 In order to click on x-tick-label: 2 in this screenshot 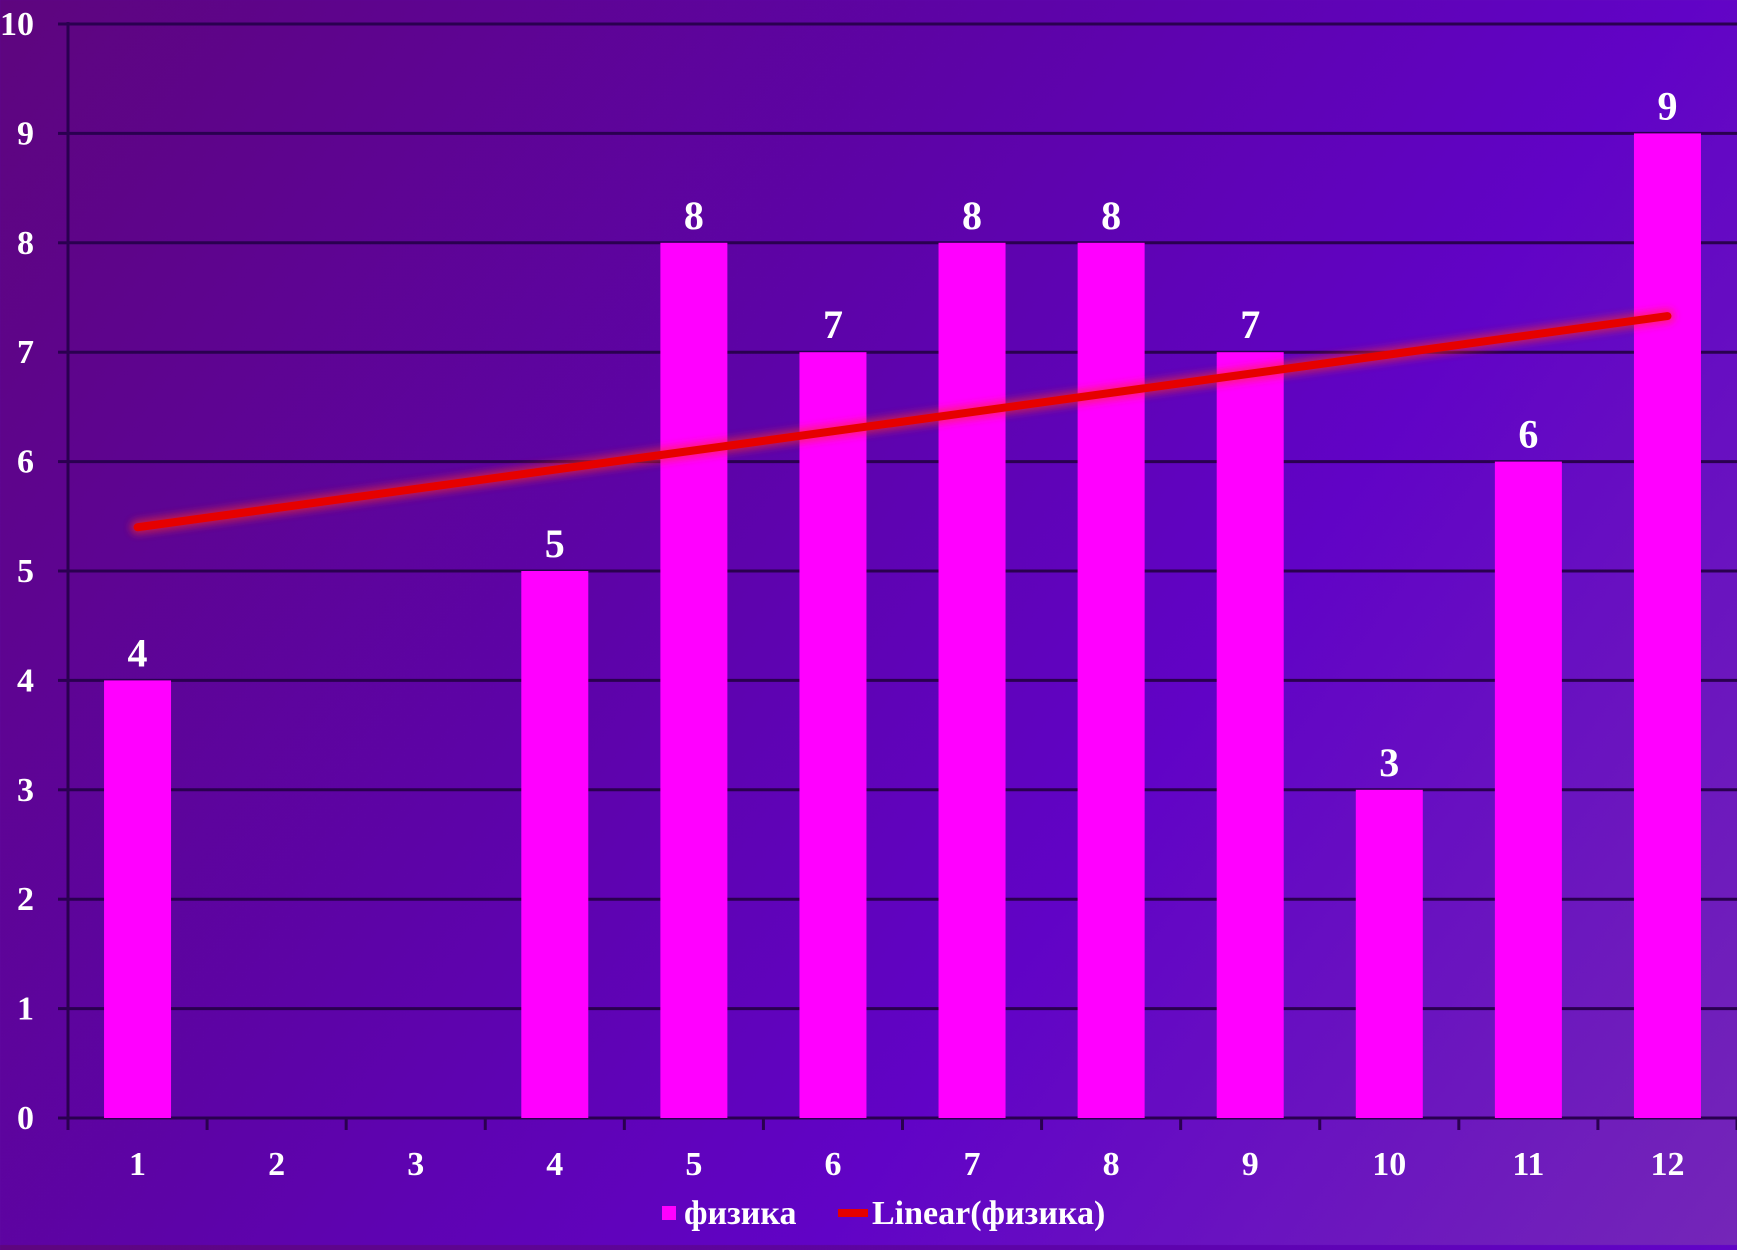, I will do `click(276, 1164)`.